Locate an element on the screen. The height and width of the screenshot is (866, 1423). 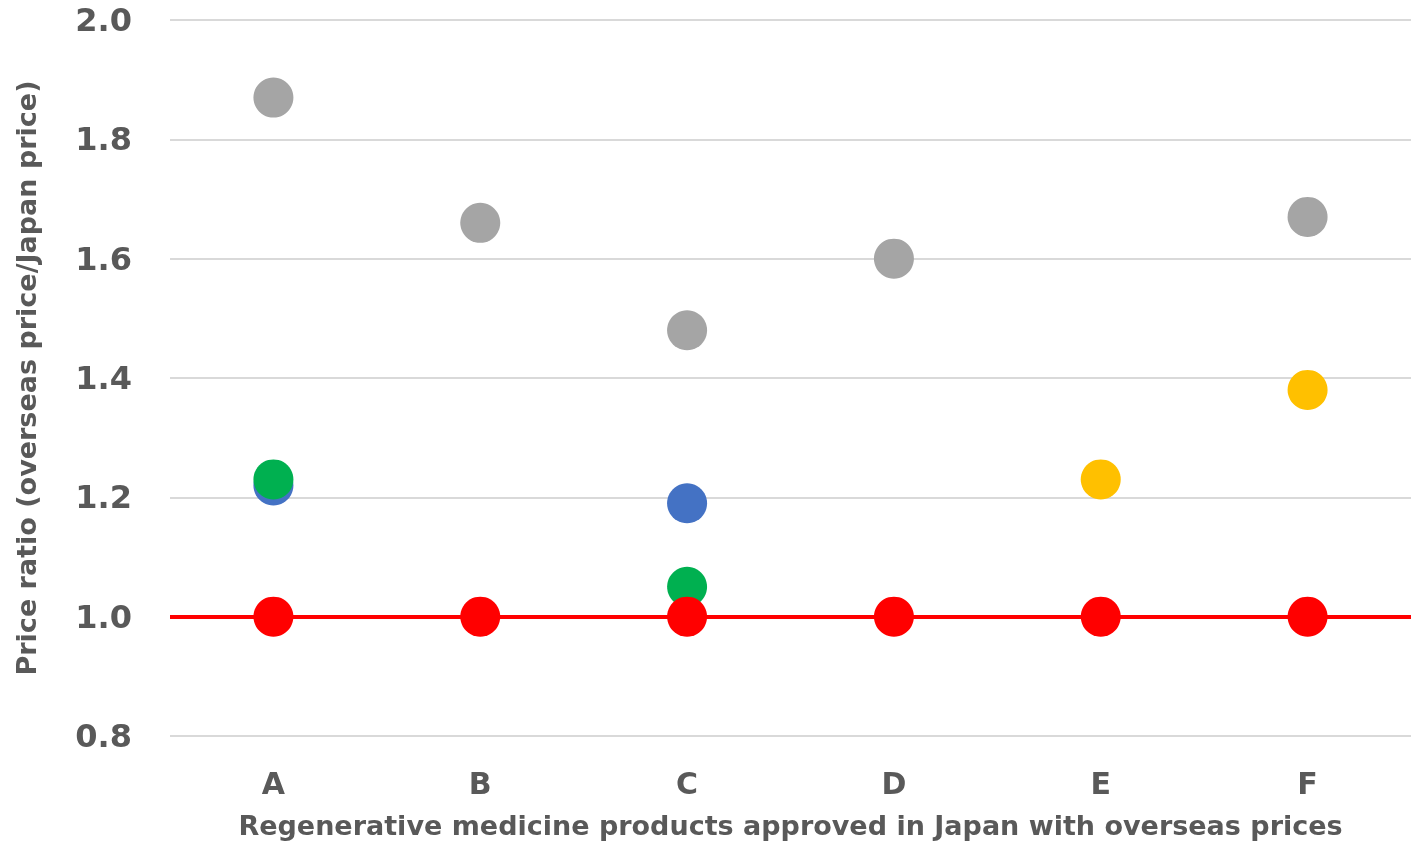
x-tick-label: B is located at coordinates (480, 783).